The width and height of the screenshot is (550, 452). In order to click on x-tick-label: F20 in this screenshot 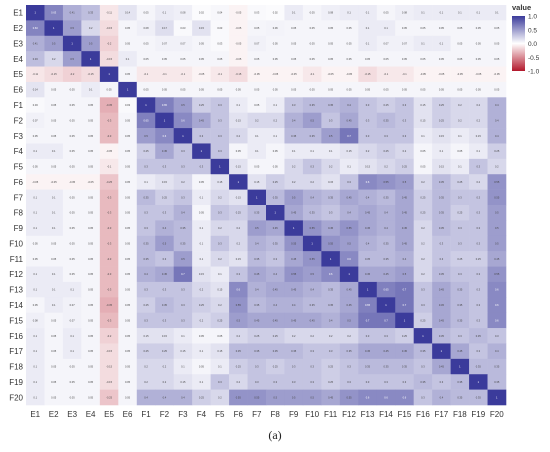, I will do `click(497, 414)`.